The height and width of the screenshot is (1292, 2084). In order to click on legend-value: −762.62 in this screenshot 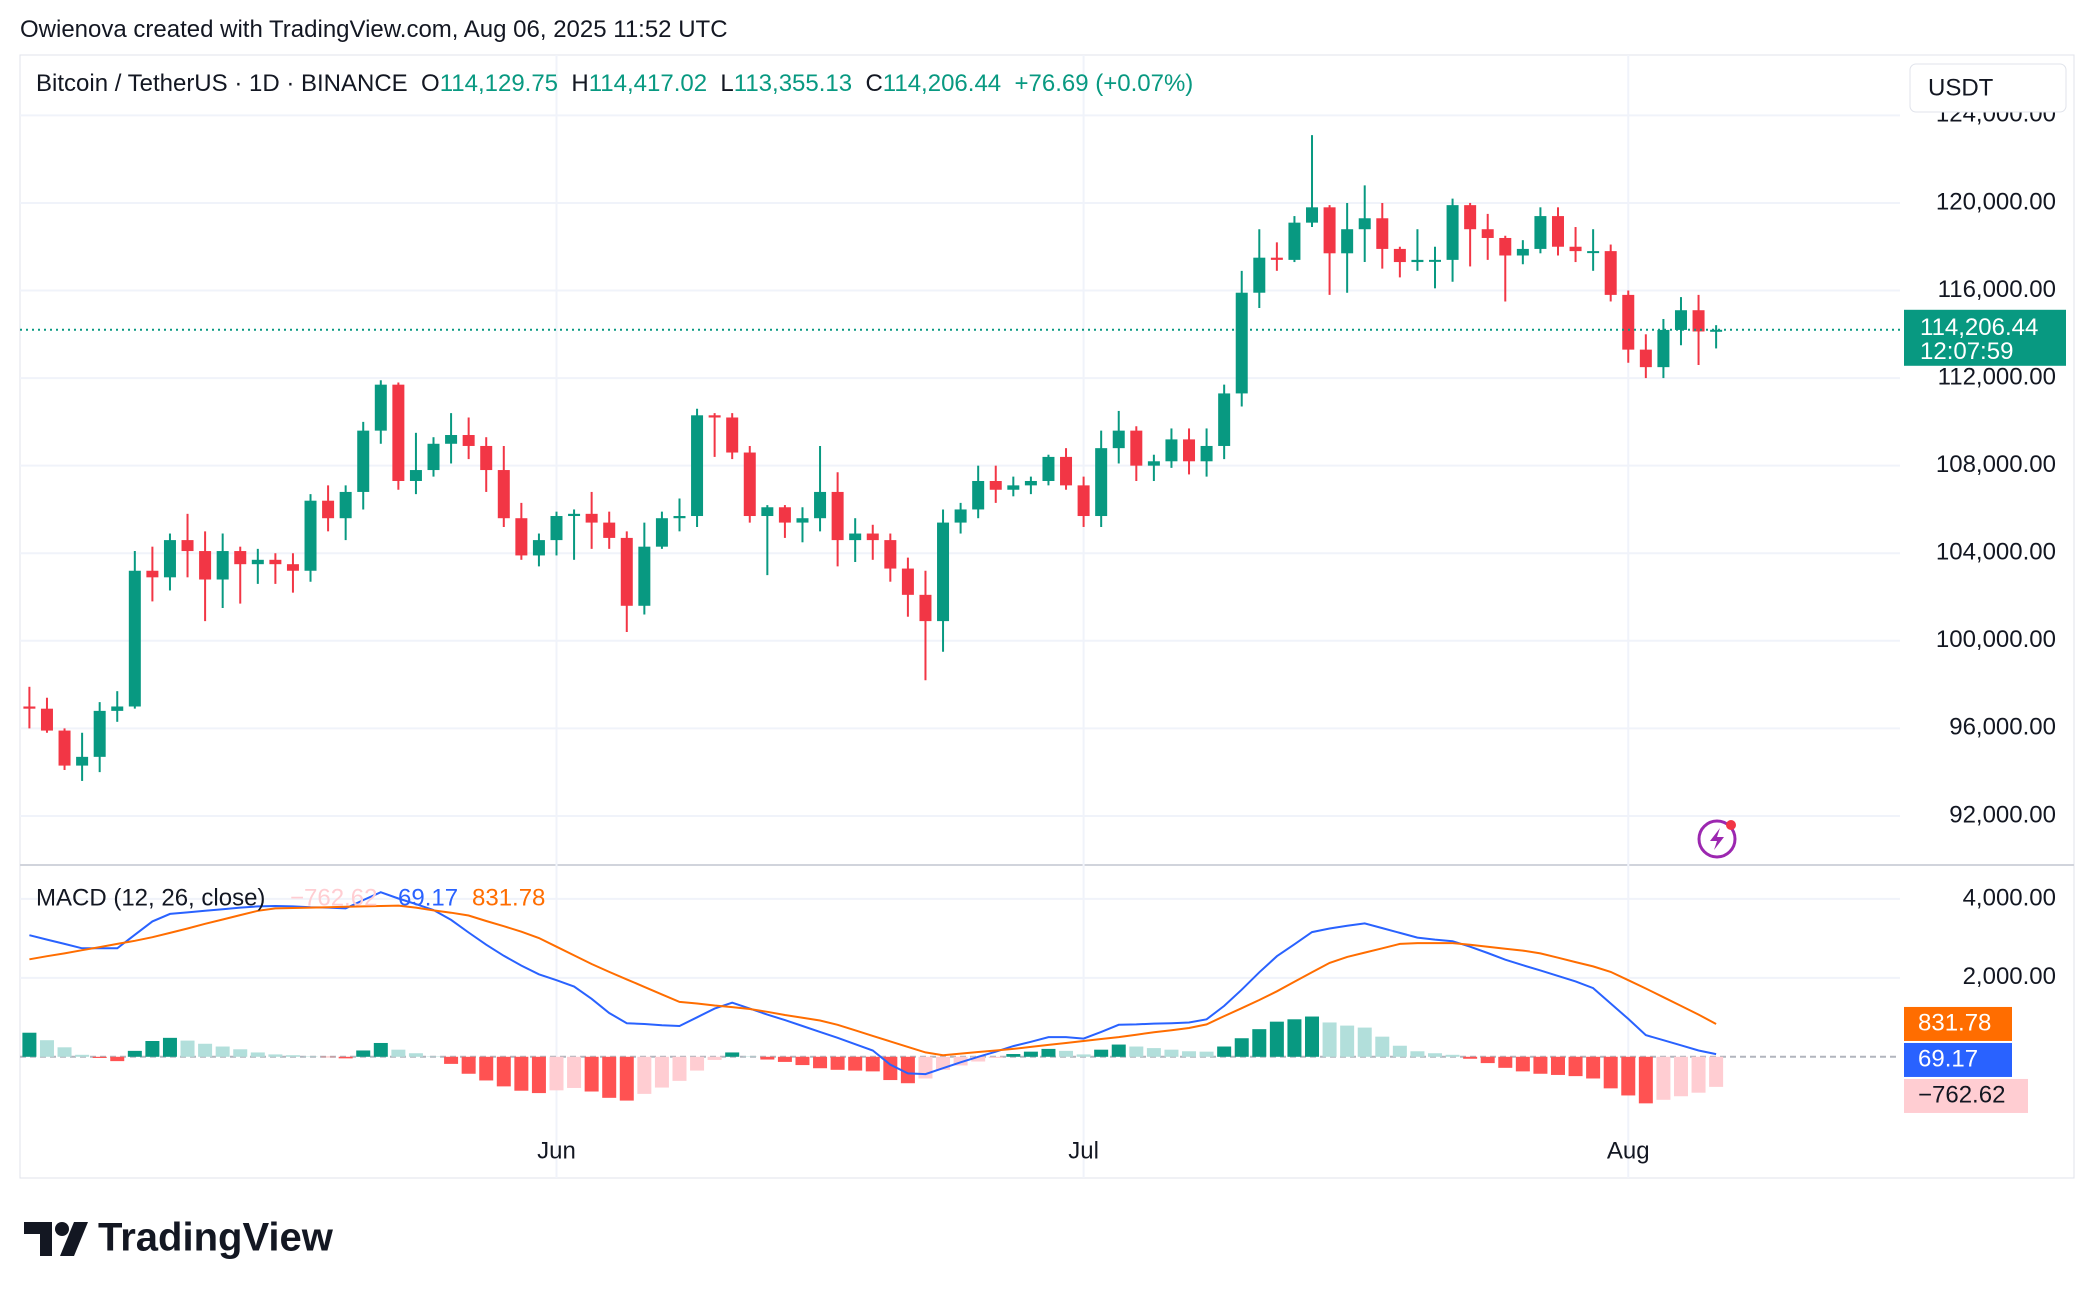, I will do `click(333, 897)`.